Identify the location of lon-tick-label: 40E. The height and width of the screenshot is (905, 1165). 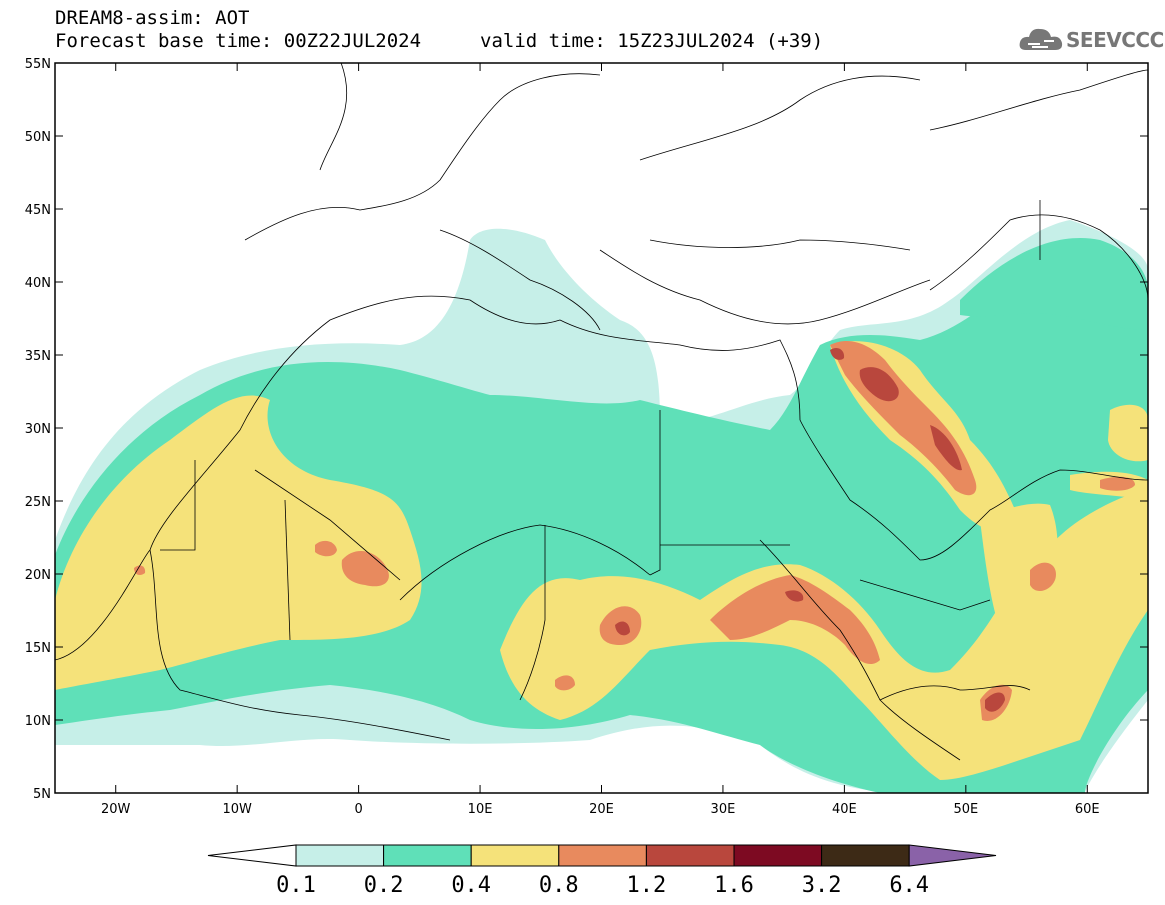
(844, 809).